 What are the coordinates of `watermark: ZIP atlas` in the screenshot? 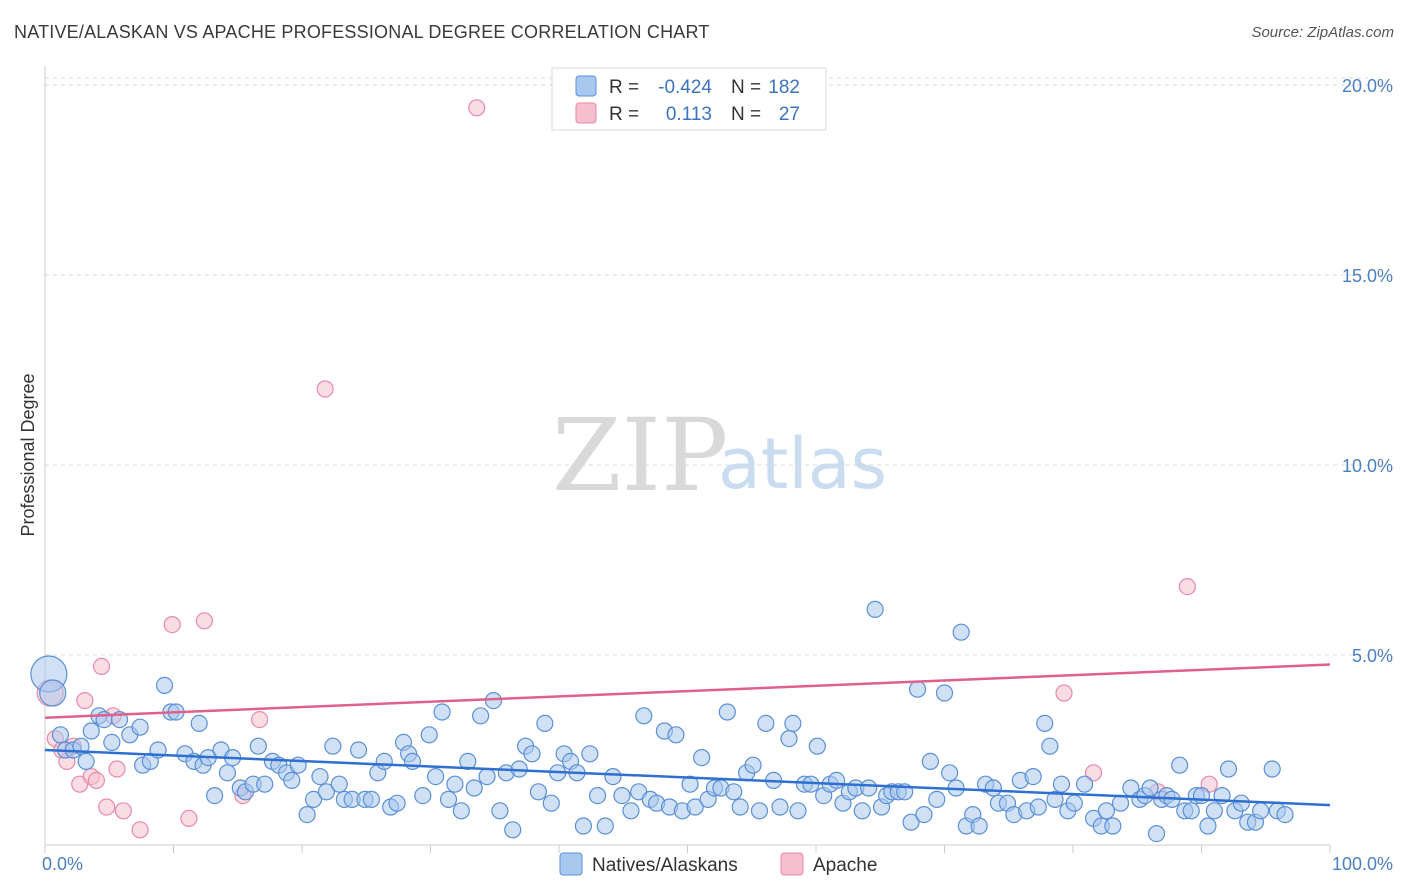 It's located at (719, 455).